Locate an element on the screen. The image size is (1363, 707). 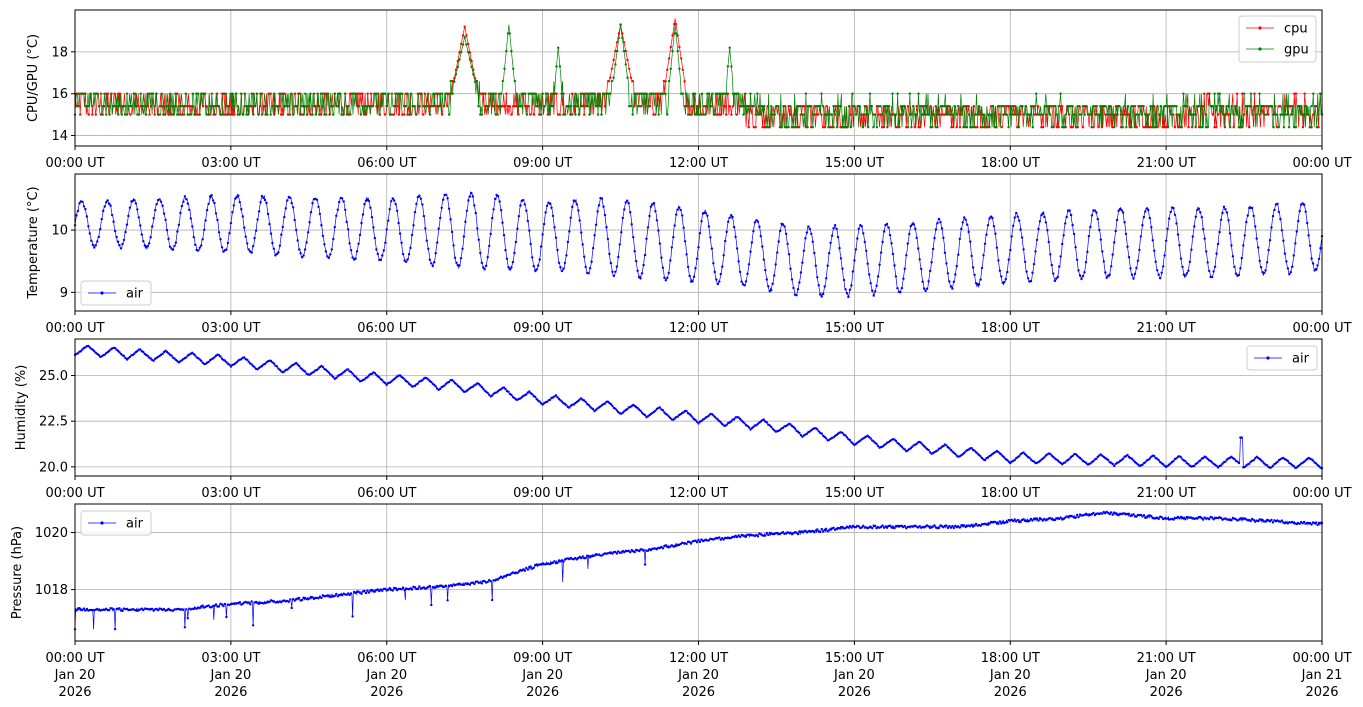
x-tick-label: Jan 20 is located at coordinates (698, 675).